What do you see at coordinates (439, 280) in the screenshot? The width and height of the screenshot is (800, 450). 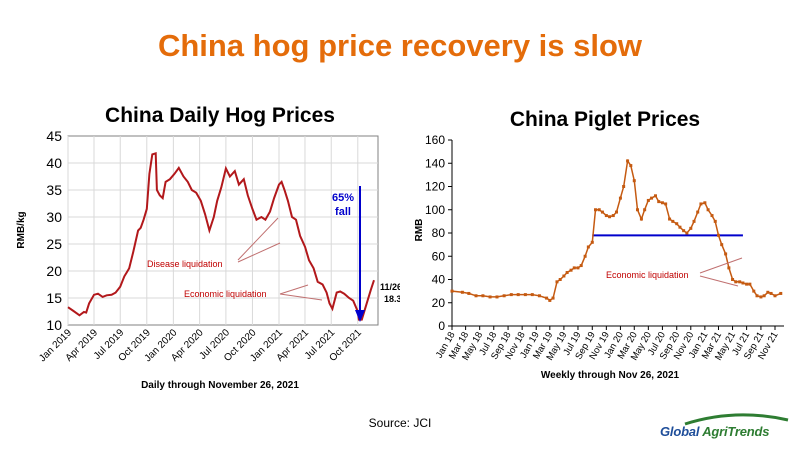 I see `piglet-y-tick-label: 40` at bounding box center [439, 280].